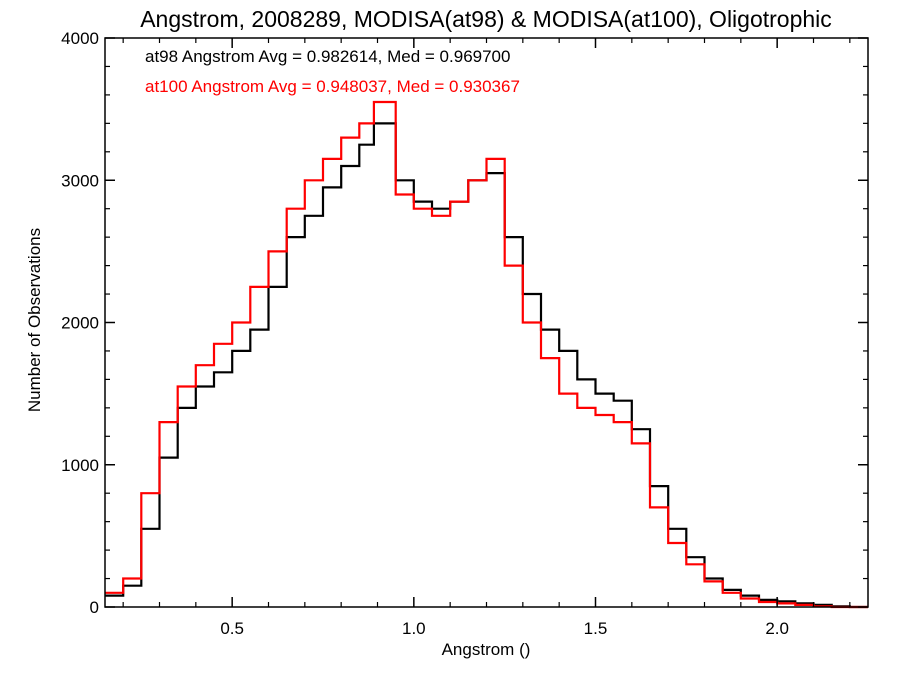  What do you see at coordinates (80, 38) in the screenshot?
I see `y-tick-label: 4000` at bounding box center [80, 38].